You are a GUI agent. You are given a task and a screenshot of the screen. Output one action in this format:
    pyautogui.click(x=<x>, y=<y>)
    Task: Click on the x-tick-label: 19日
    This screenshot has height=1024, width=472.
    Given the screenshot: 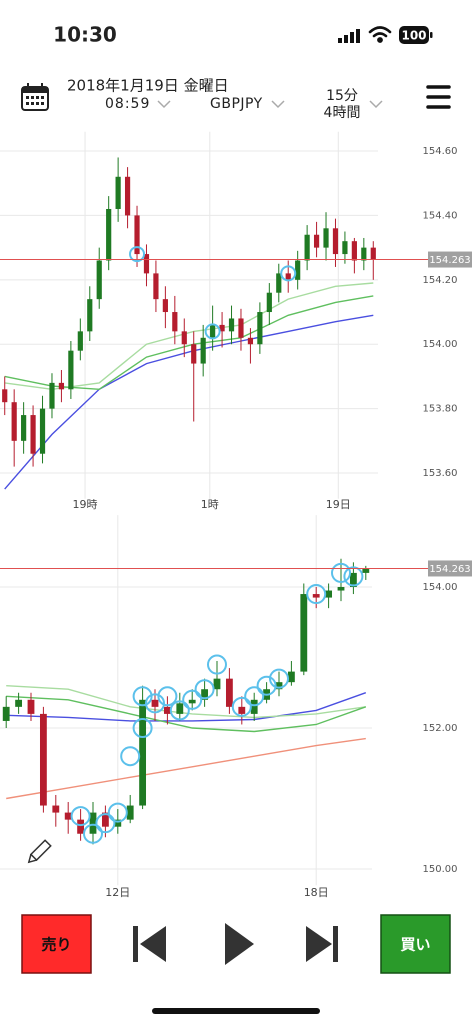 What is the action you would take?
    pyautogui.click(x=338, y=504)
    